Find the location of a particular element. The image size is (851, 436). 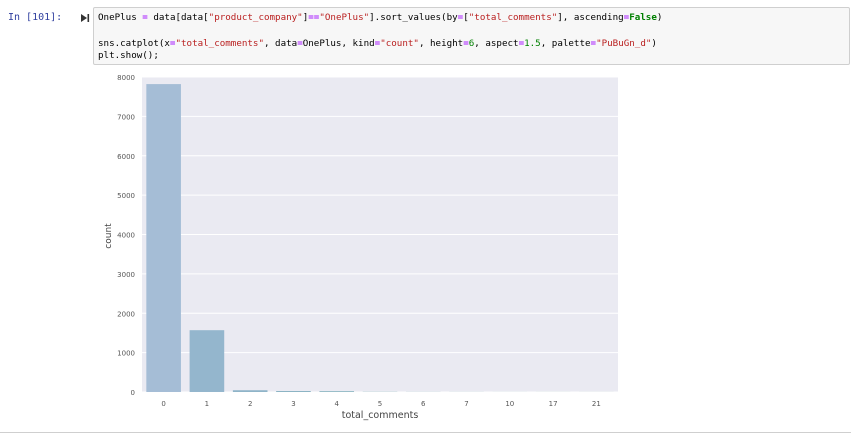

y-tick-label: 0 is located at coordinates (133, 393).